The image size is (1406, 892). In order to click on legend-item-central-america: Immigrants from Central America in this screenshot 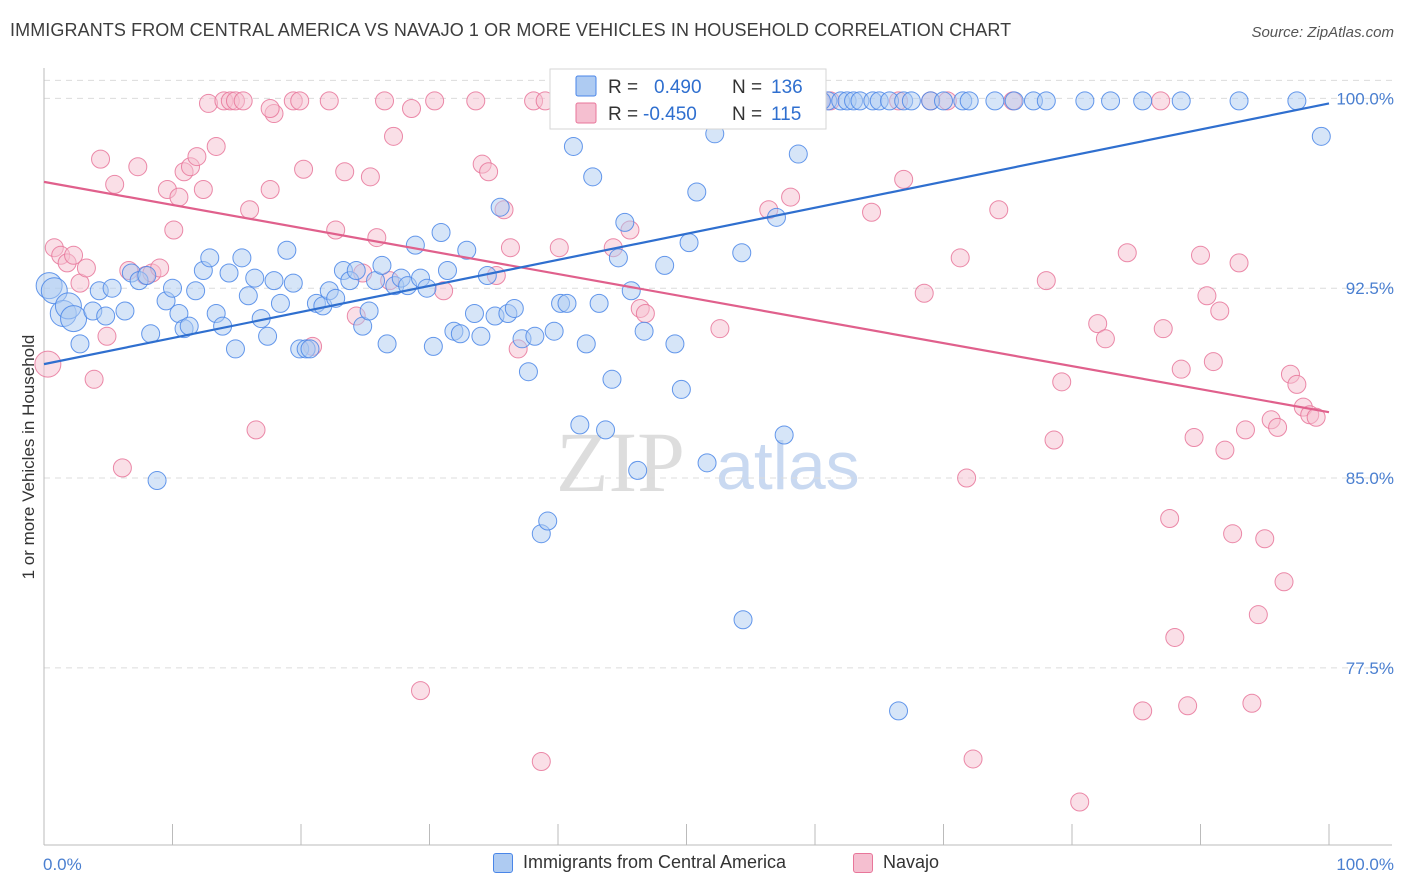, I will do `click(639, 862)`.